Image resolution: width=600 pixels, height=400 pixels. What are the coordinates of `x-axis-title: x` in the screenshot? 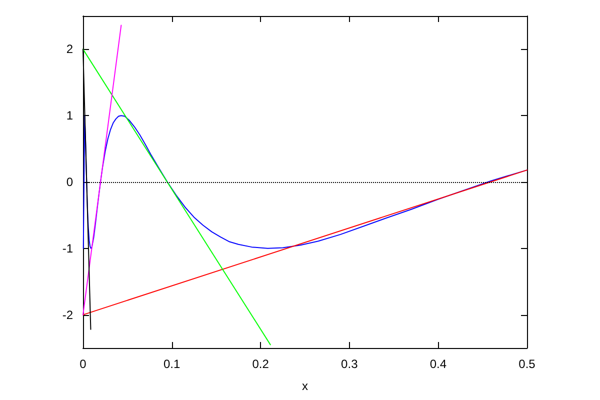 It's located at (305, 386).